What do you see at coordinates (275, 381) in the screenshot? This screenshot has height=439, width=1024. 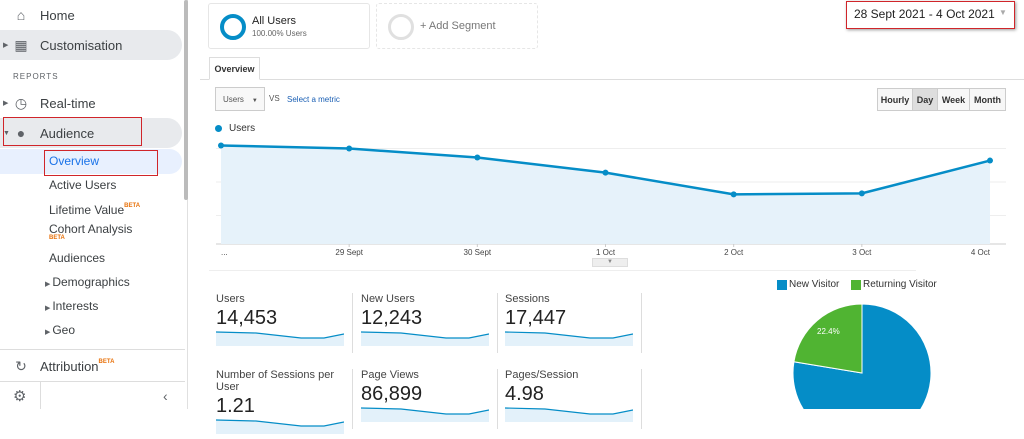 I see `metric-title: Number of Sessions per User` at bounding box center [275, 381].